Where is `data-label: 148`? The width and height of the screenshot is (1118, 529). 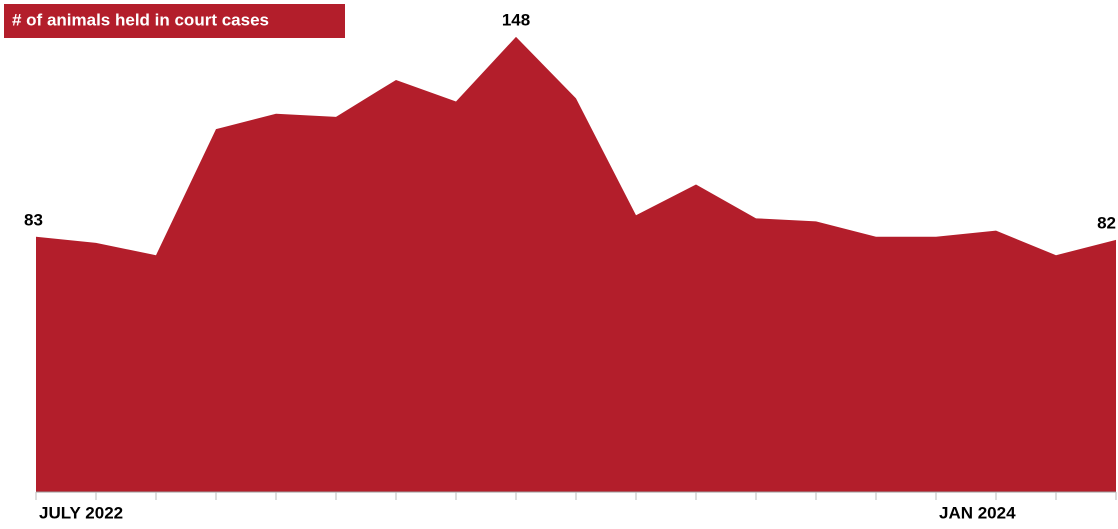 data-label: 148 is located at coordinates (516, 19).